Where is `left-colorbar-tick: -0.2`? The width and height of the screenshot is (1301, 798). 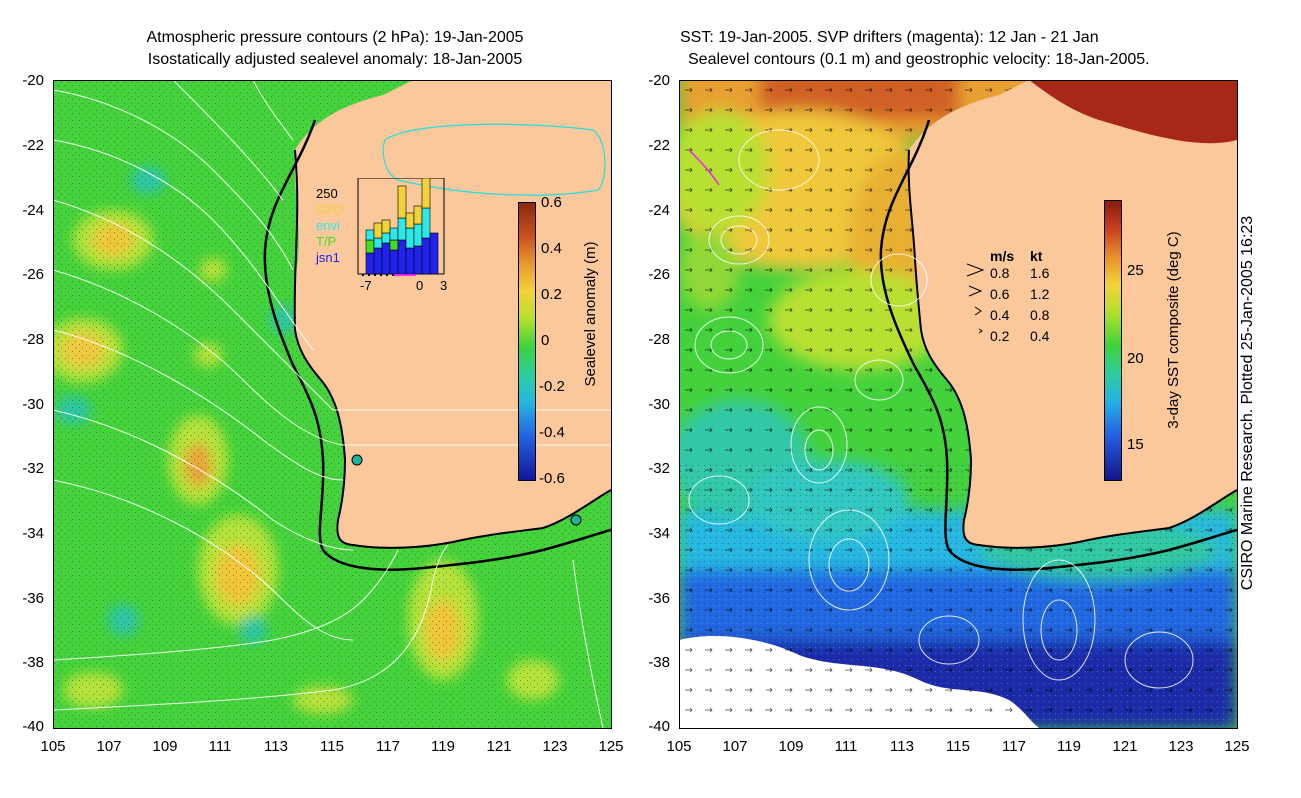
left-colorbar-tick: -0.2 is located at coordinates (552, 386).